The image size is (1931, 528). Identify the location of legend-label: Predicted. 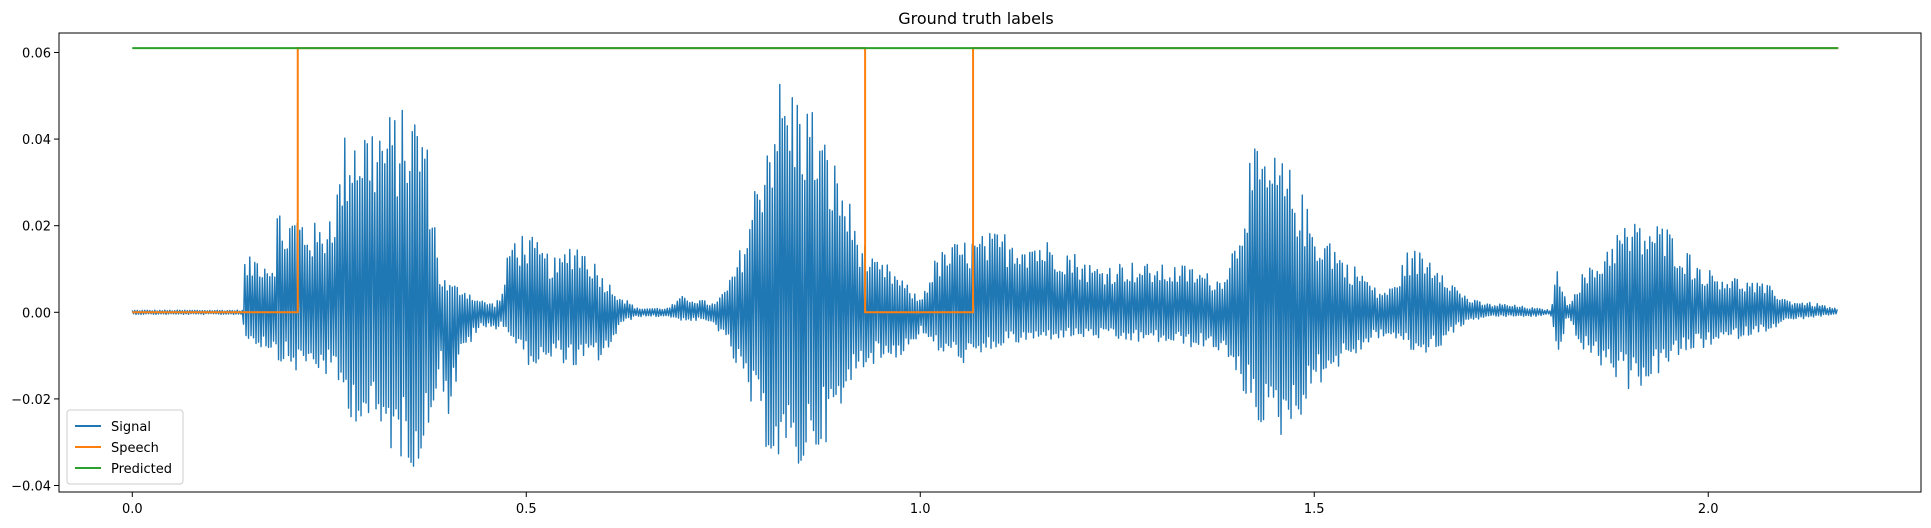
(141, 469).